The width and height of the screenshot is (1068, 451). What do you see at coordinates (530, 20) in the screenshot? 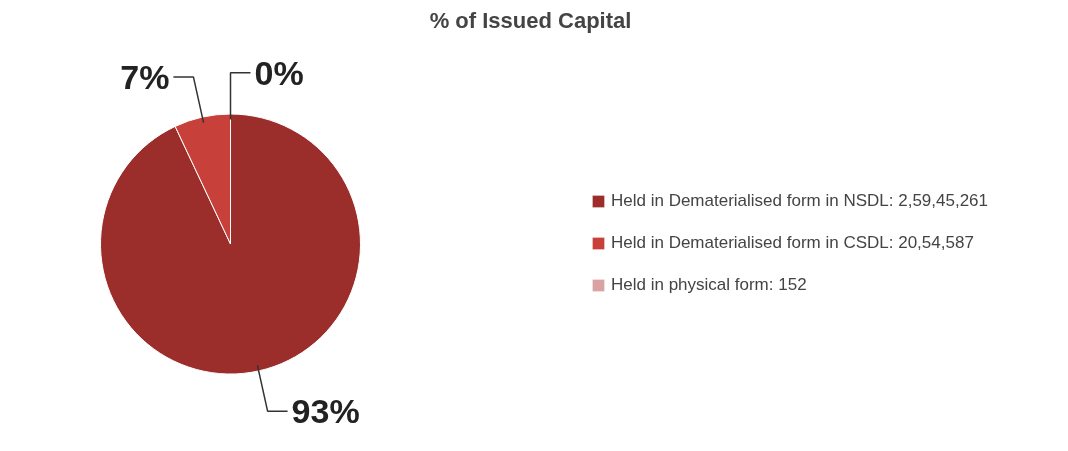
I see `chart-title: % of Issued Capital` at bounding box center [530, 20].